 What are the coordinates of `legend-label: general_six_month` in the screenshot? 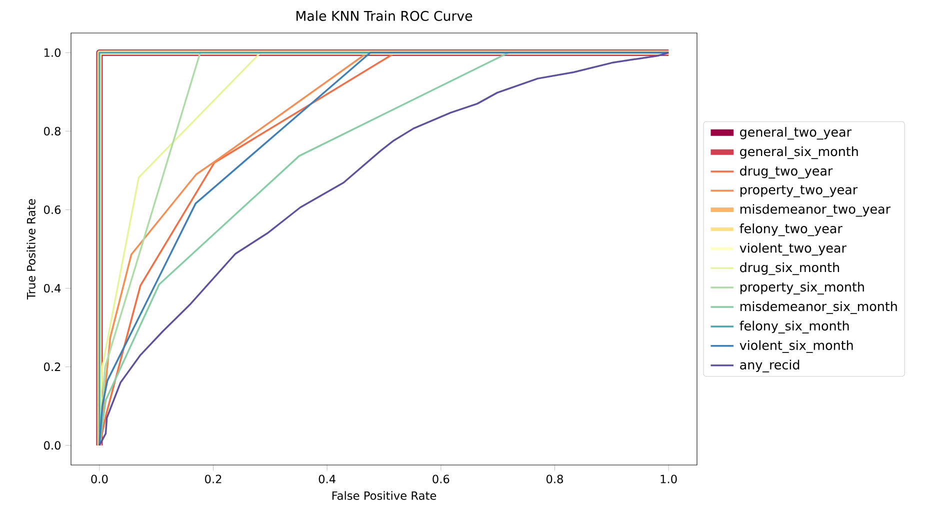 It's located at (799, 153).